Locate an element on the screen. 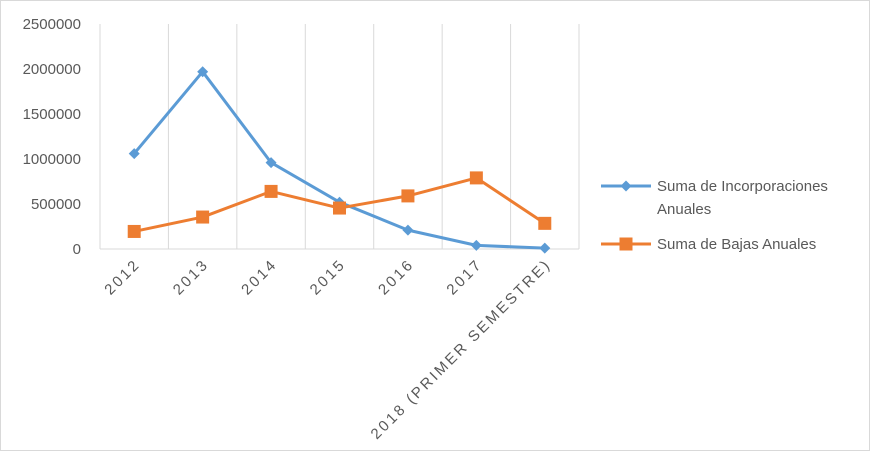 The height and width of the screenshot is (452, 870). x-tick-label: 2015 is located at coordinates (328, 277).